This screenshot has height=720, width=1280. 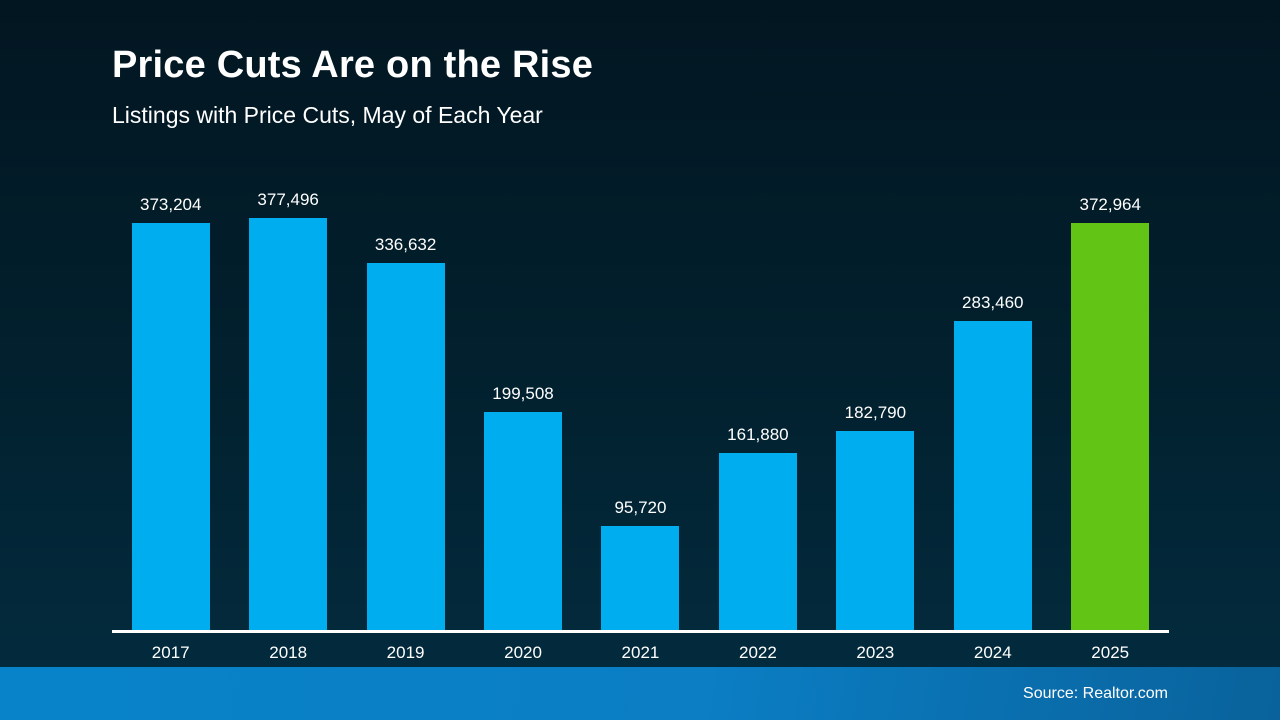 What do you see at coordinates (1110, 204) in the screenshot?
I see `bar-value-label-2025: 372,964` at bounding box center [1110, 204].